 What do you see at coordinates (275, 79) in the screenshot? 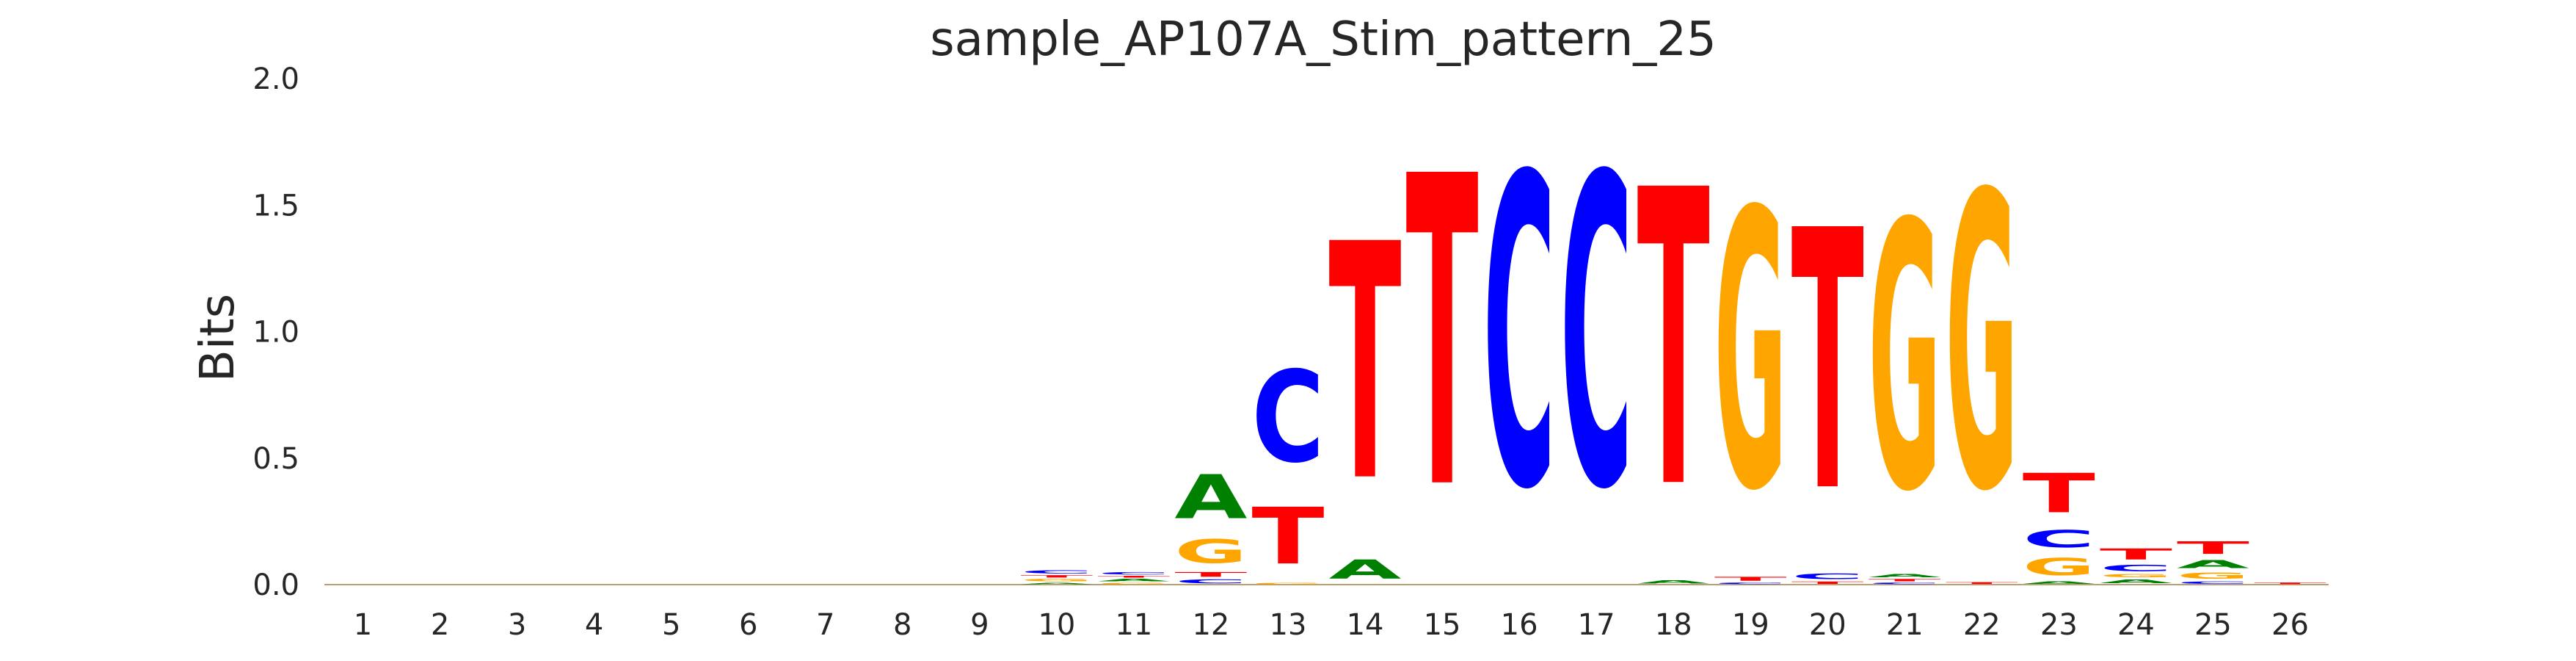
I see `y-tick-label: 2.0` at bounding box center [275, 79].